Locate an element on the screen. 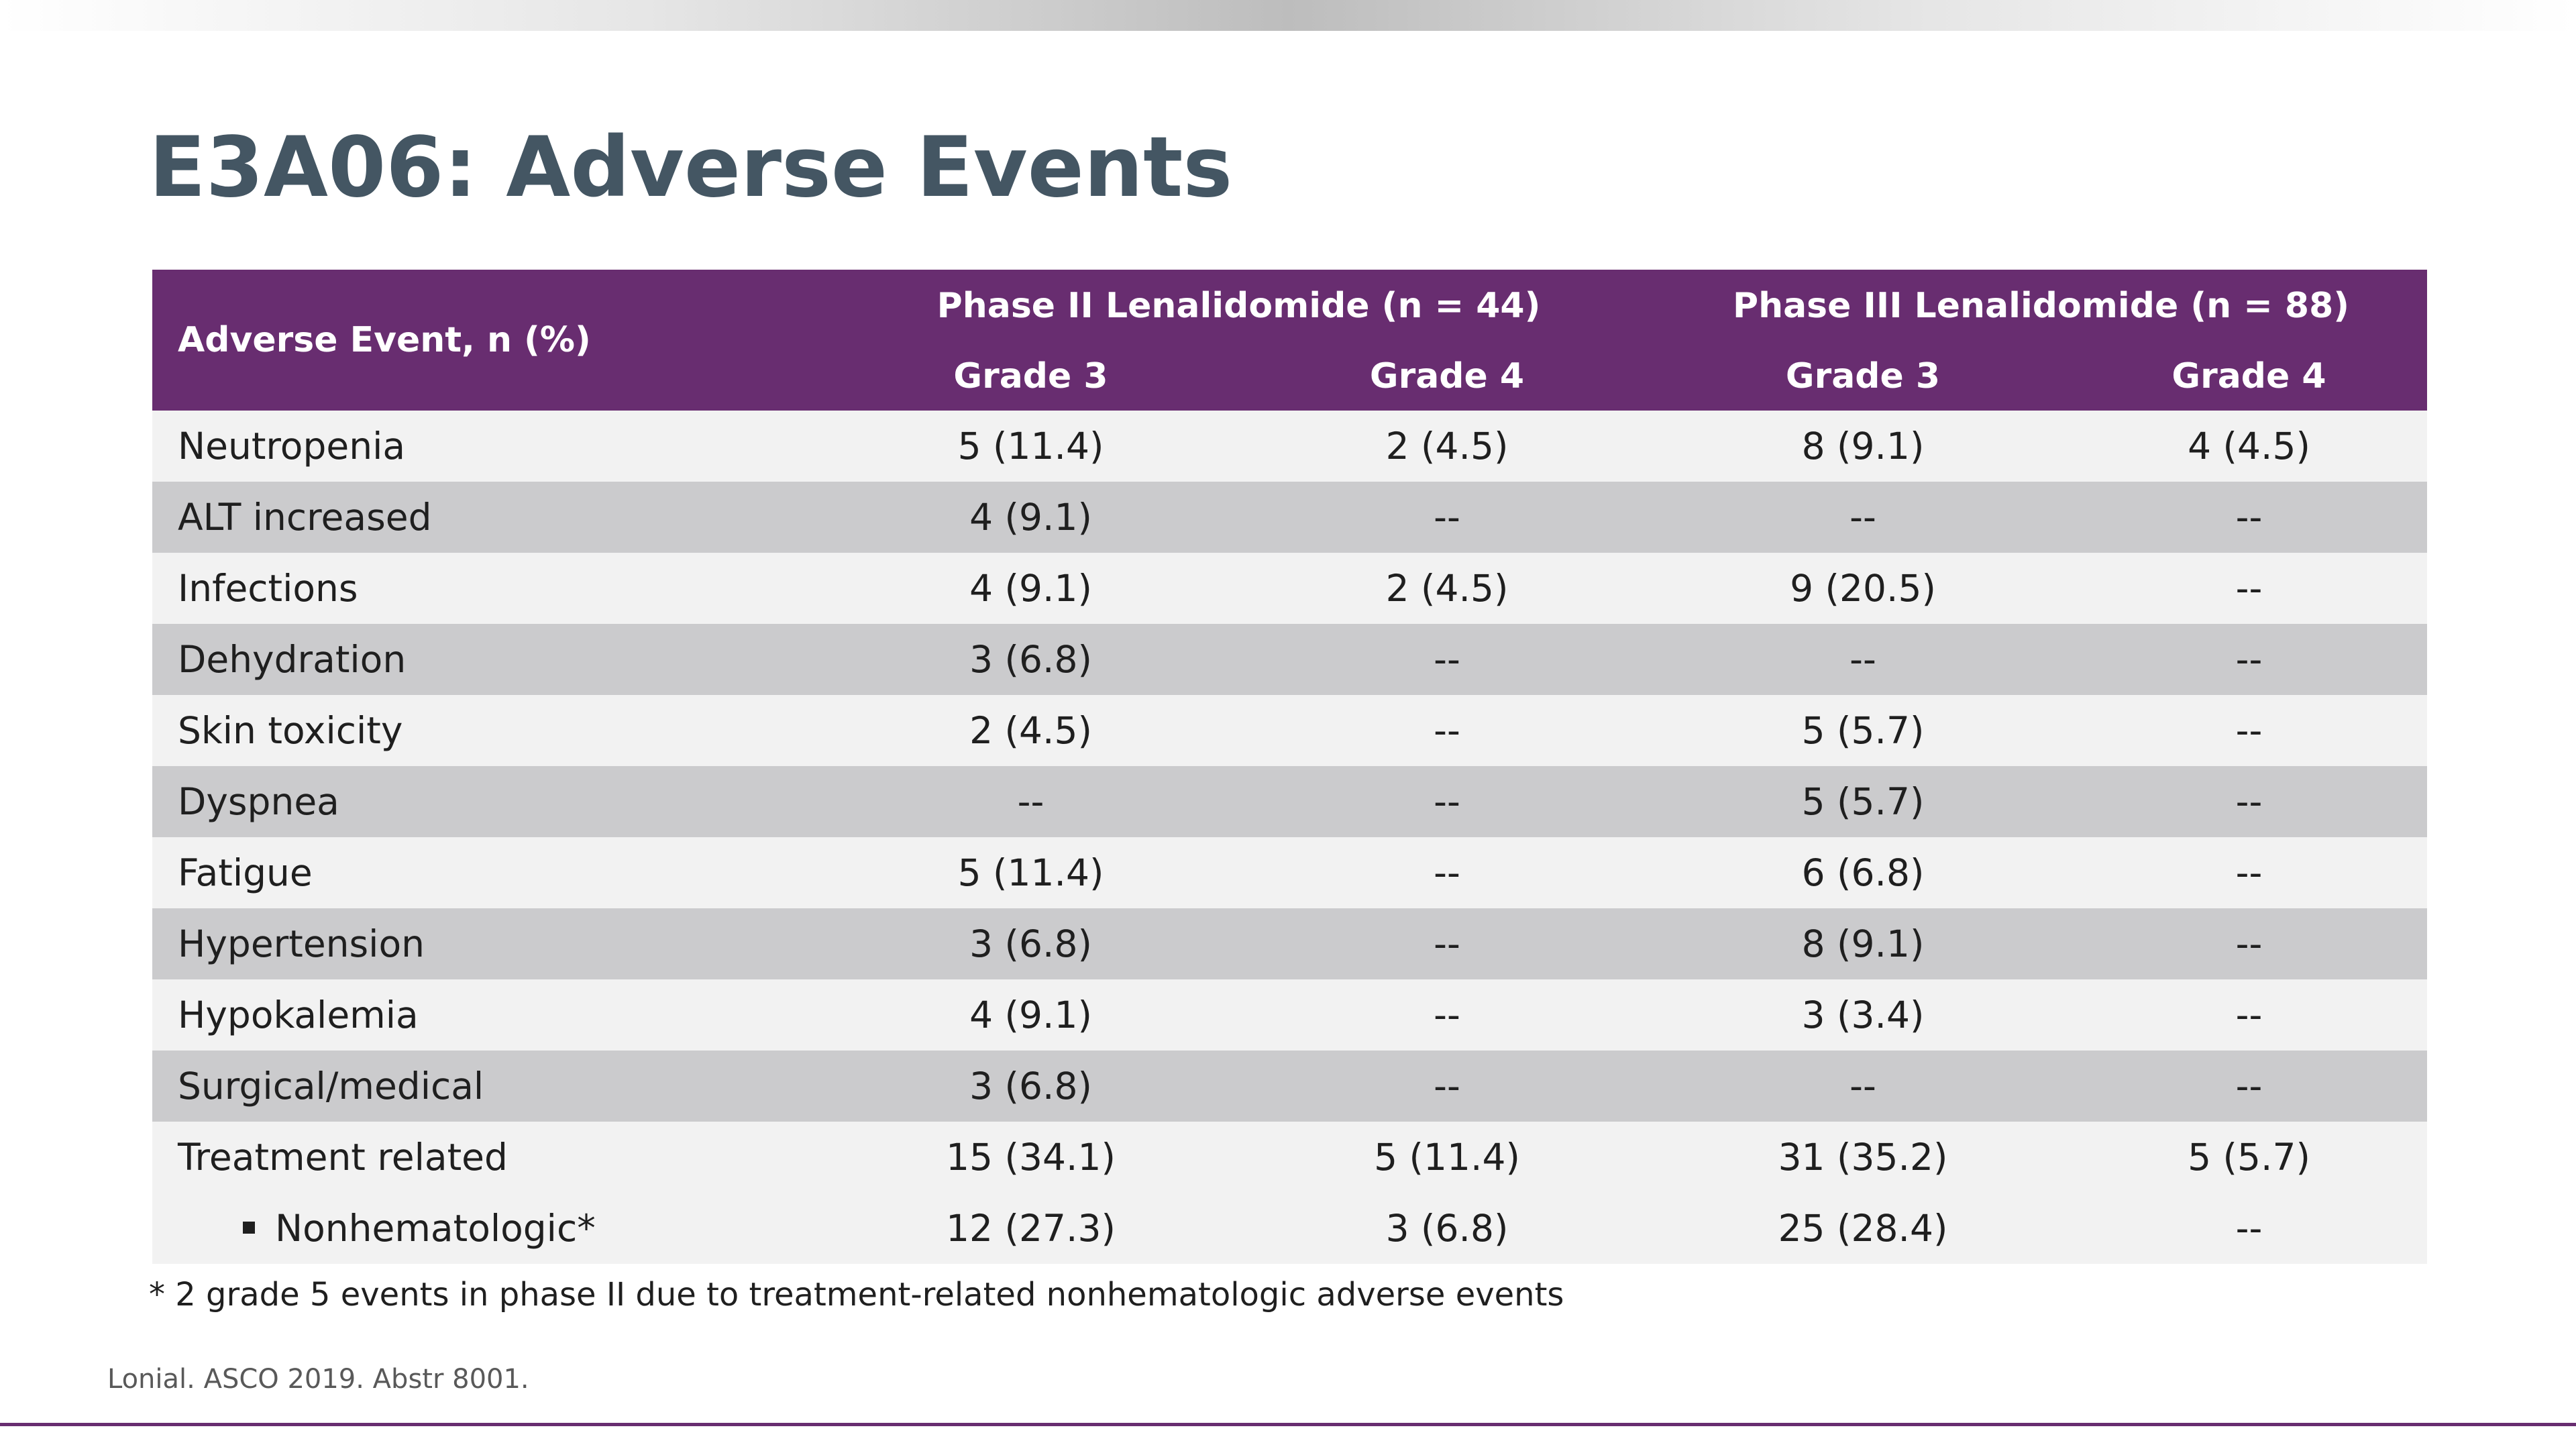  event-name: Surgical/medical is located at coordinates (487, 1086).